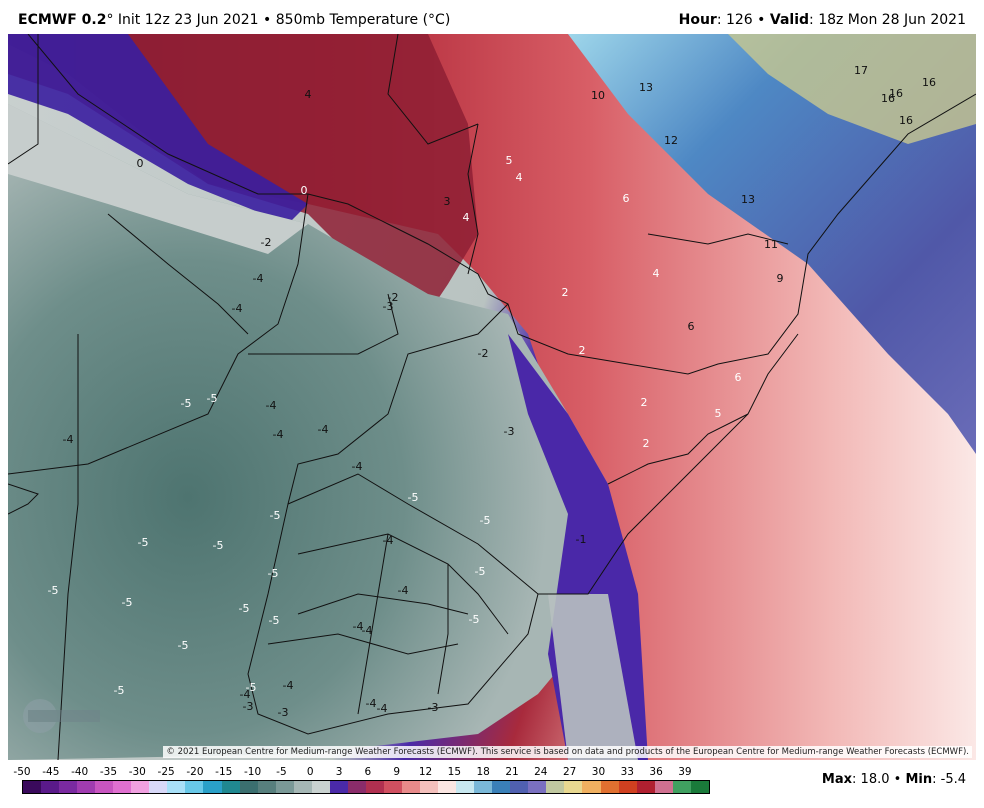 This screenshot has height=808, width=984. I want to click on scale-tick-label: 30, so click(598, 772).